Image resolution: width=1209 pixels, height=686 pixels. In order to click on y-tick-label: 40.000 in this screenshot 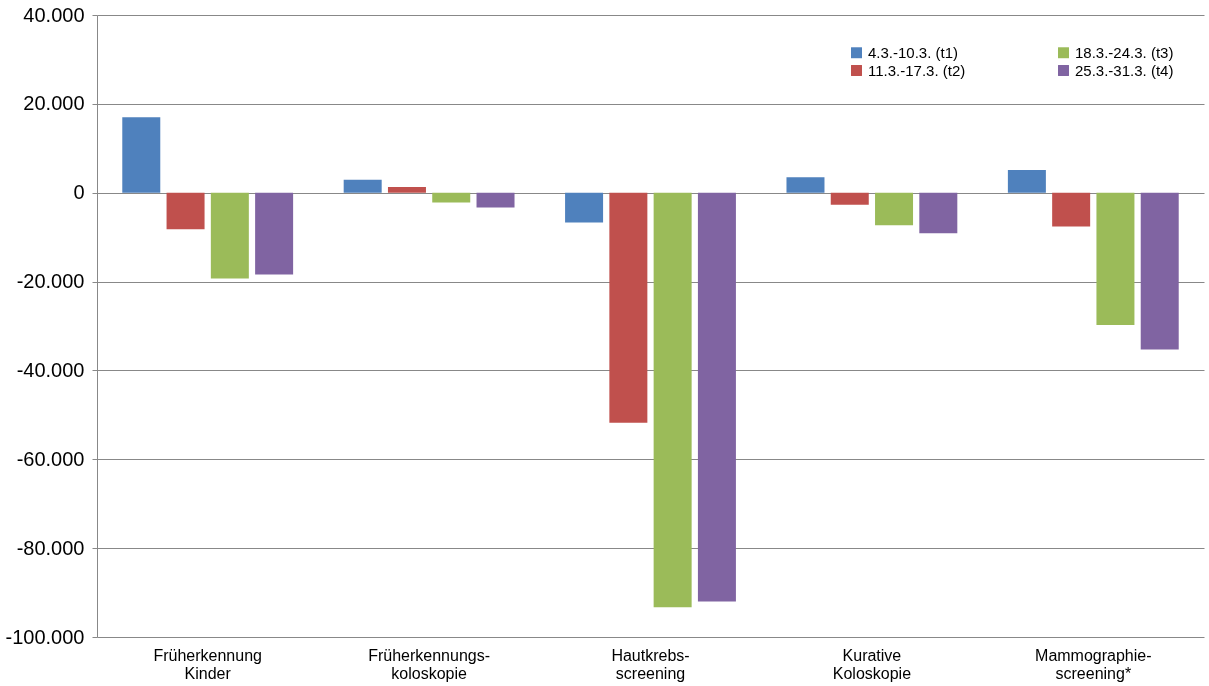, I will do `click(54, 14)`.